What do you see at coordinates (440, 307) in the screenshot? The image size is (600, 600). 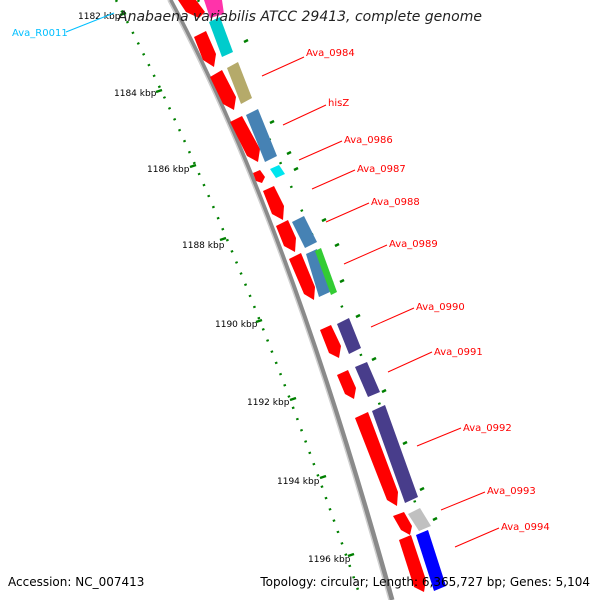 I see `gene-label-ava_0990: Ava_0990` at bounding box center [440, 307].